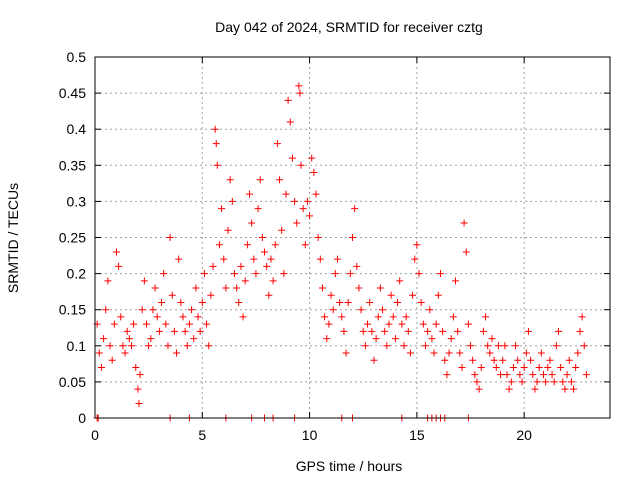 This screenshot has height=480, width=640. I want to click on x-tick-label: 0, so click(95, 435).